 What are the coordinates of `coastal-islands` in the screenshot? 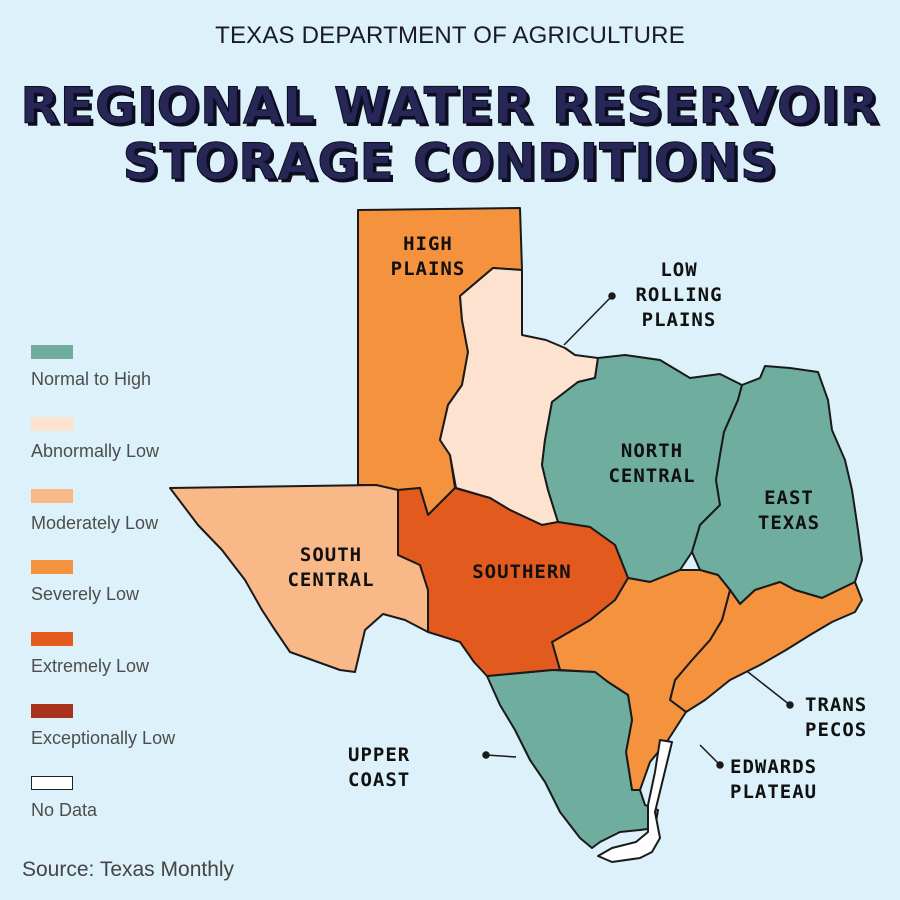 It's located at (635, 801).